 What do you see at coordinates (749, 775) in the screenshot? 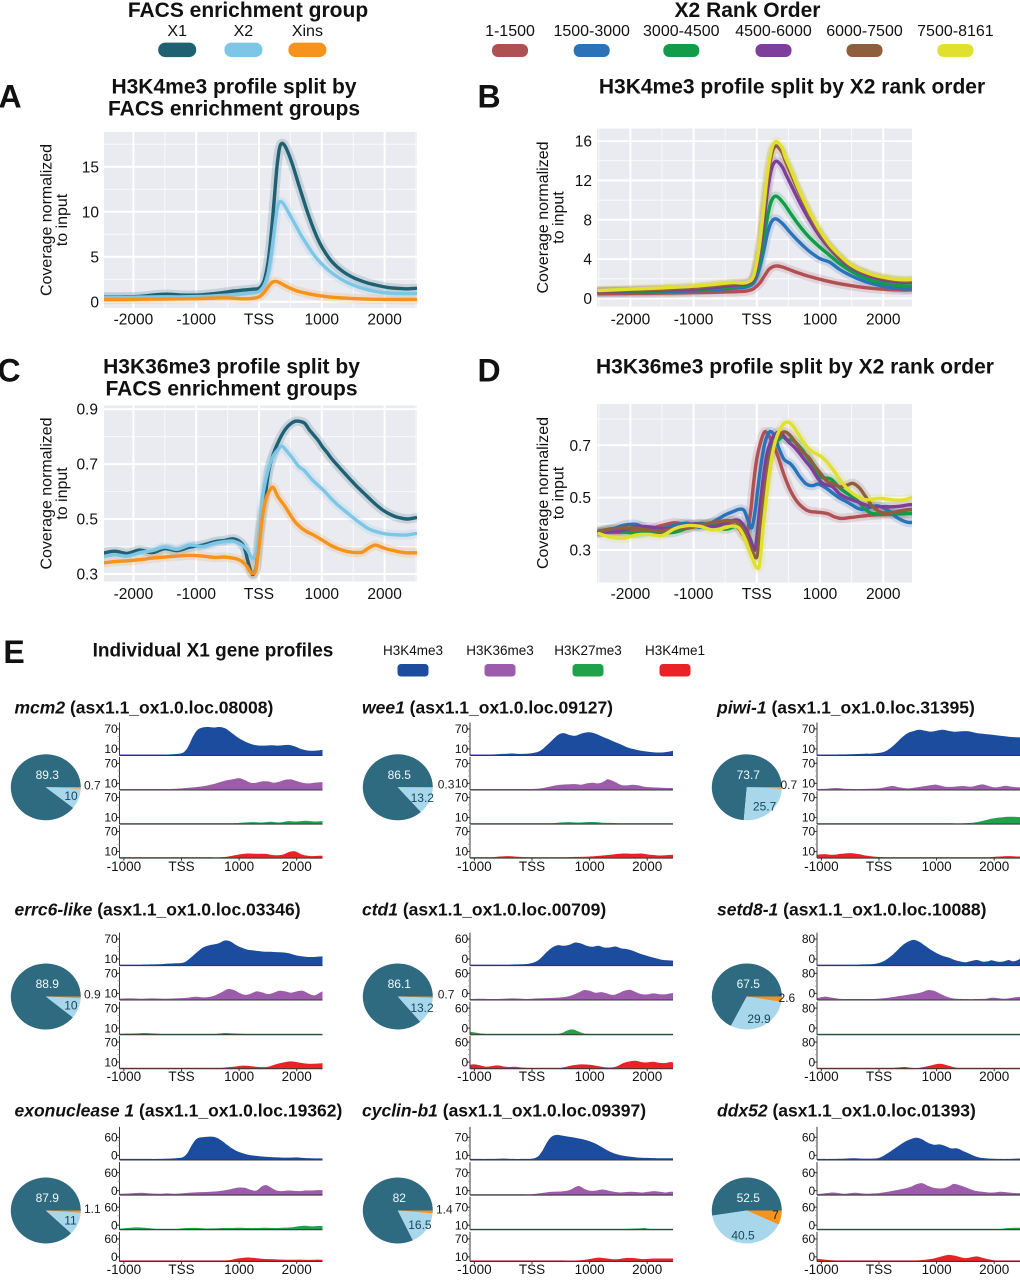
I see `svg-text: 73.7` at bounding box center [749, 775].